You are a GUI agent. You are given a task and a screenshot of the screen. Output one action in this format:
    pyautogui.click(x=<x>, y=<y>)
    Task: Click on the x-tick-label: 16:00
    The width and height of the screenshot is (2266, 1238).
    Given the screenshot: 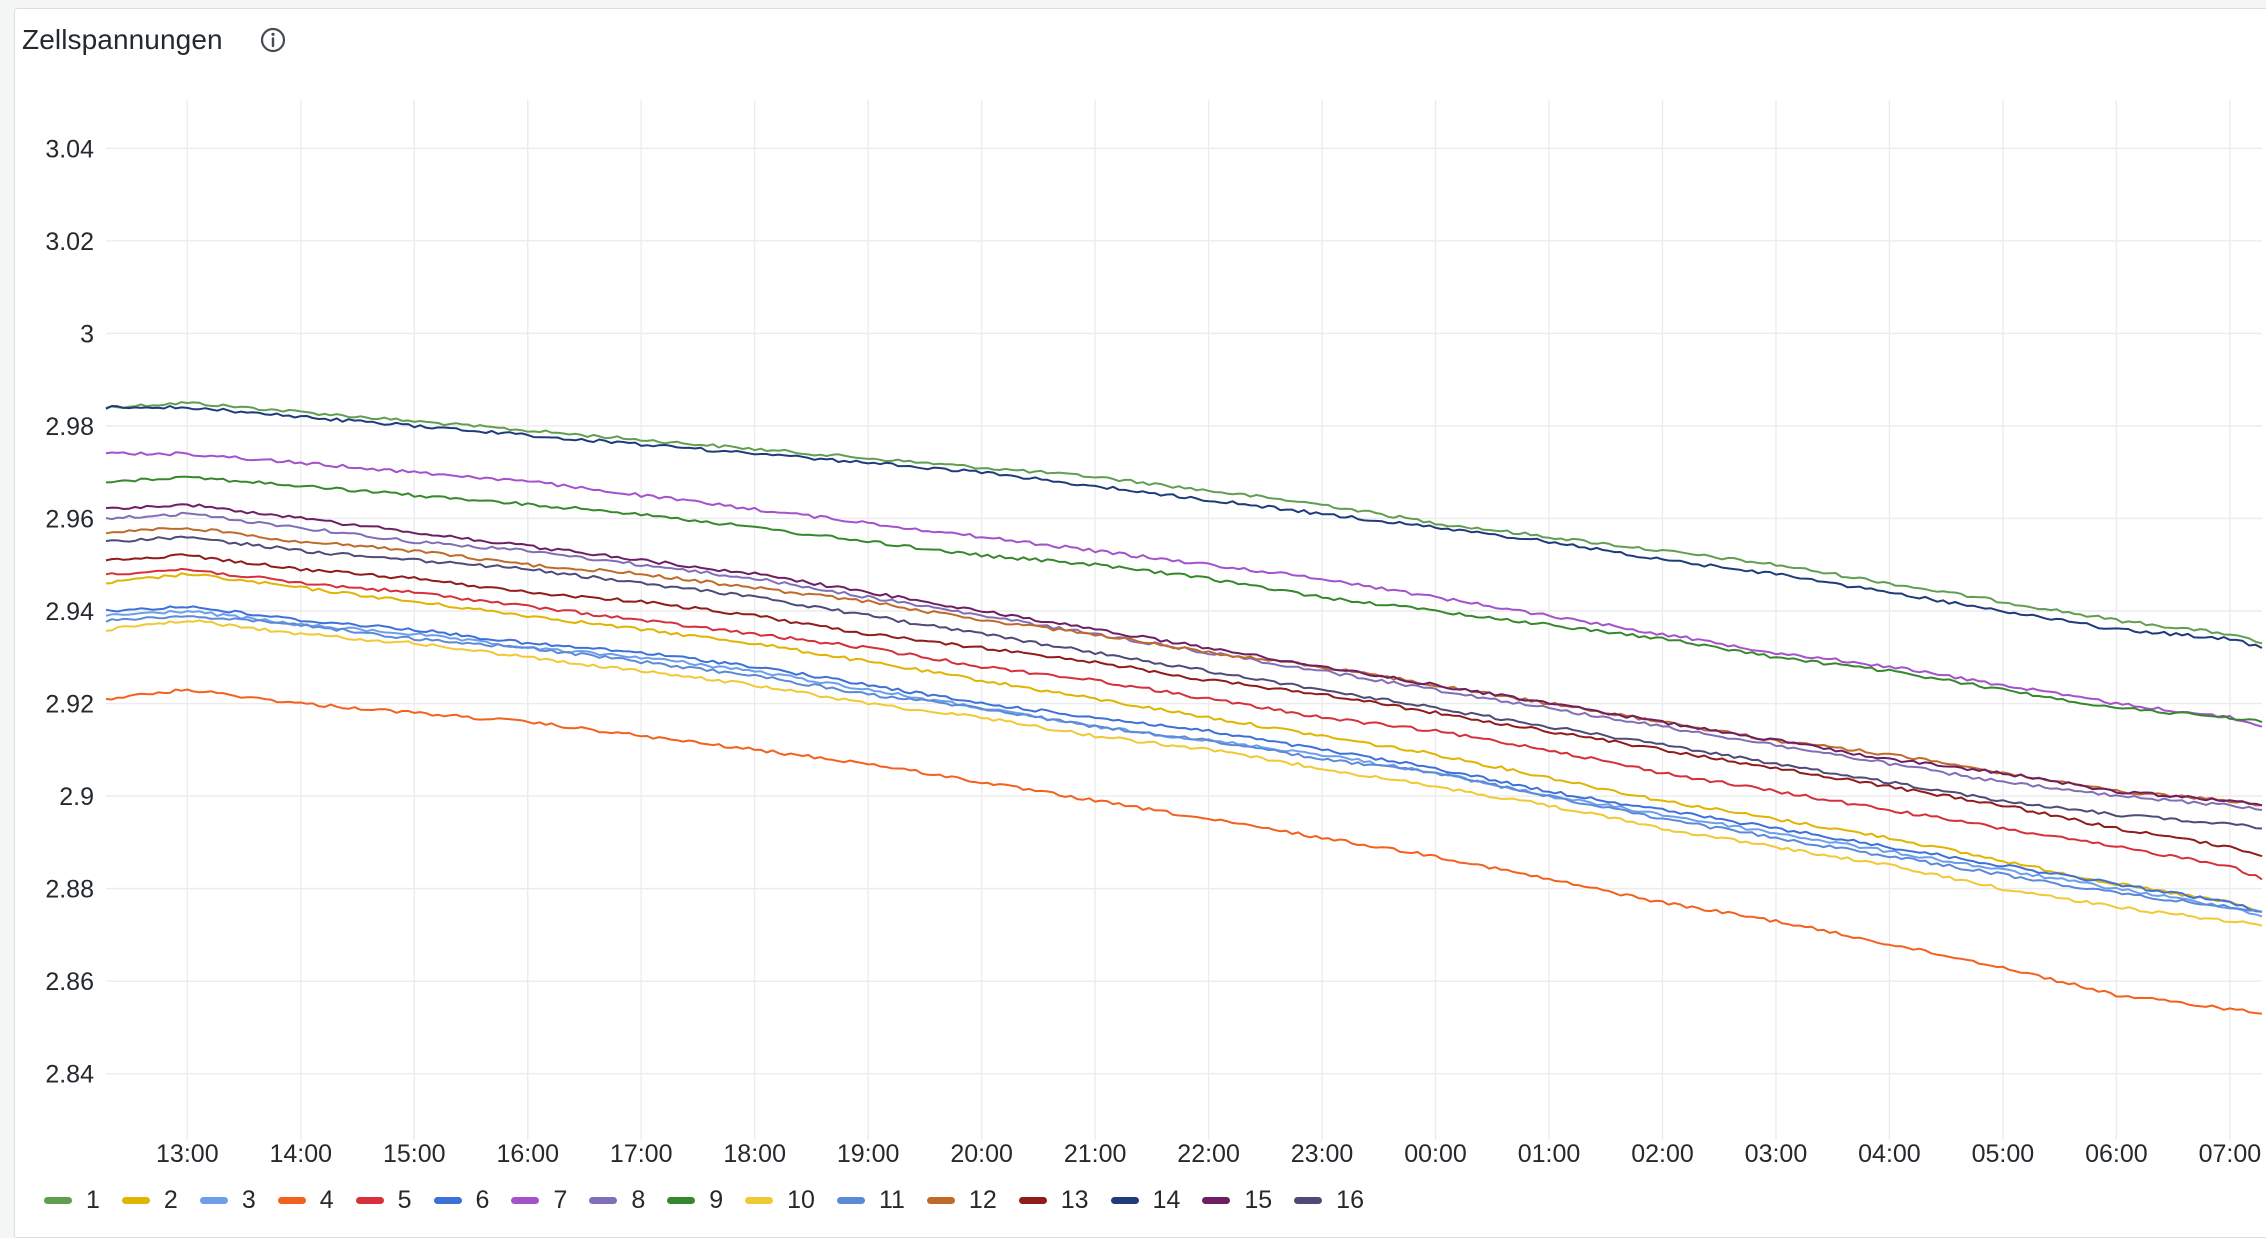 What is the action you would take?
    pyautogui.click(x=527, y=1154)
    